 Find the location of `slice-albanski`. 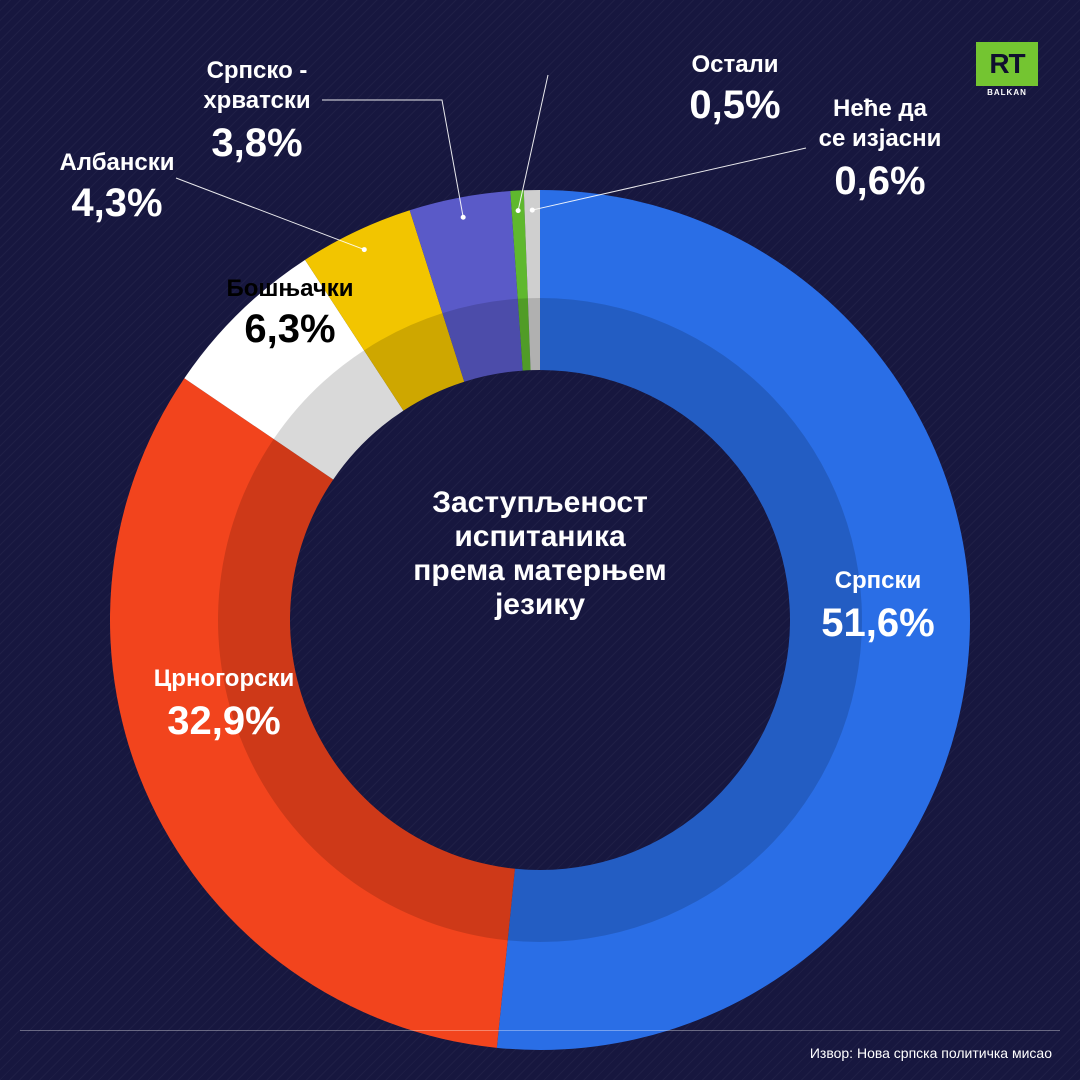

slice-albanski is located at coordinates (385, 310).